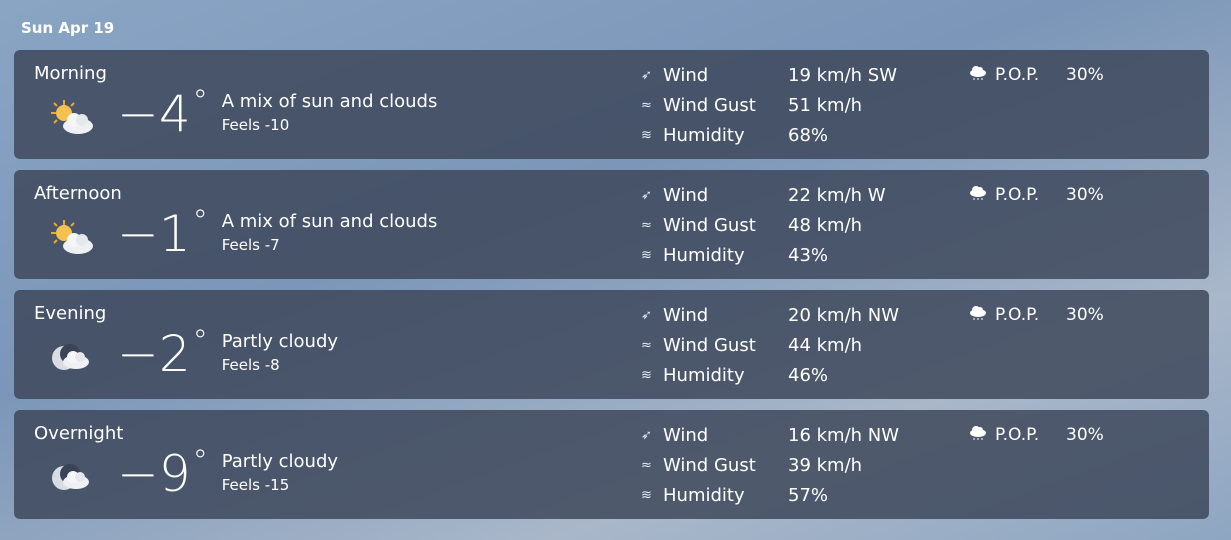 The height and width of the screenshot is (540, 1231). Describe the element at coordinates (68, 28) in the screenshot. I see `date-heading: Sun Apr 19` at that location.